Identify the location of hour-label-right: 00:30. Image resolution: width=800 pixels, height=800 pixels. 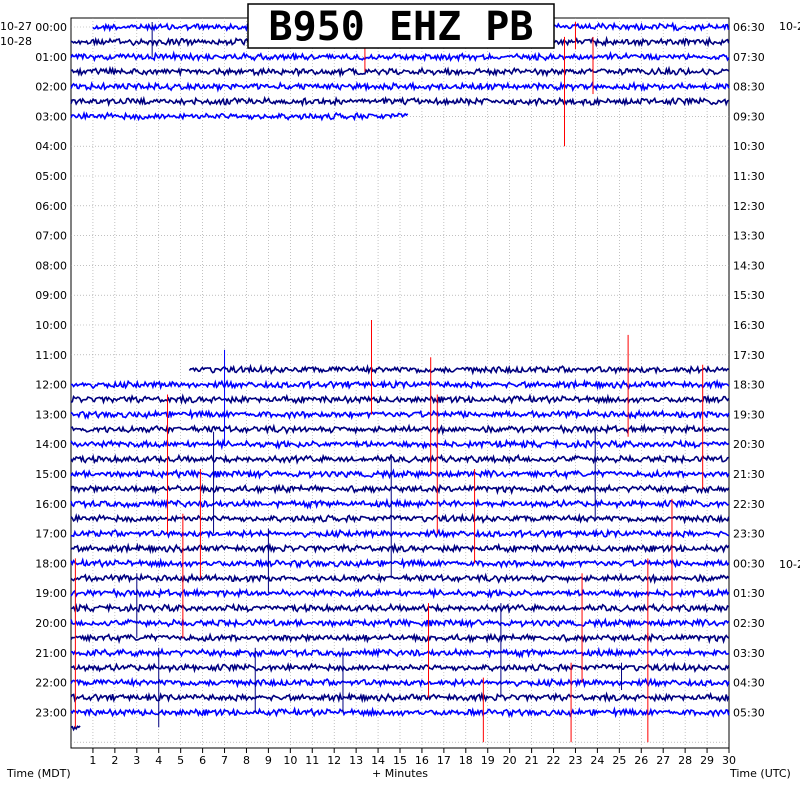
(749, 563).